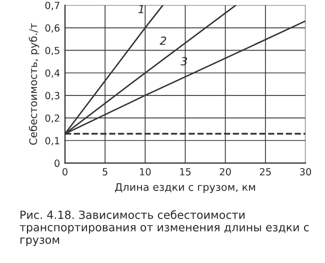 The width and height of the screenshot is (325, 263). What do you see at coordinates (57, 163) in the screenshot?
I see `y-tick-label: 0` at bounding box center [57, 163].